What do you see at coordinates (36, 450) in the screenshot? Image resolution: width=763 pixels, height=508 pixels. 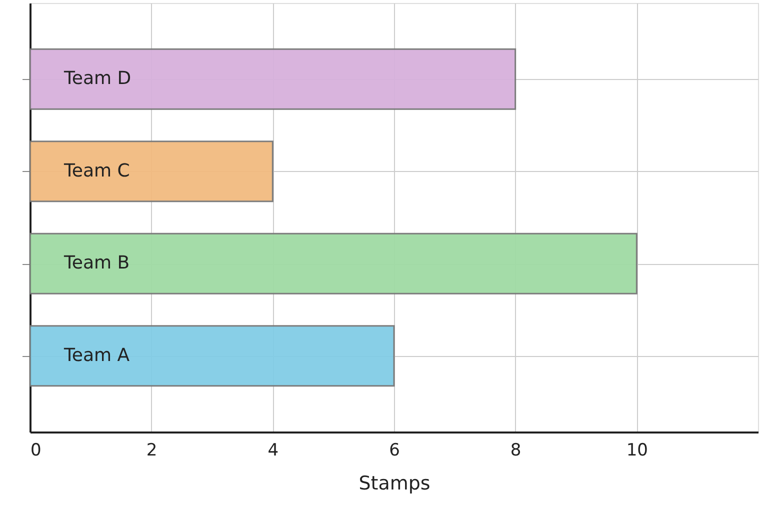 I see `x-tick-label: 0` at bounding box center [36, 450].